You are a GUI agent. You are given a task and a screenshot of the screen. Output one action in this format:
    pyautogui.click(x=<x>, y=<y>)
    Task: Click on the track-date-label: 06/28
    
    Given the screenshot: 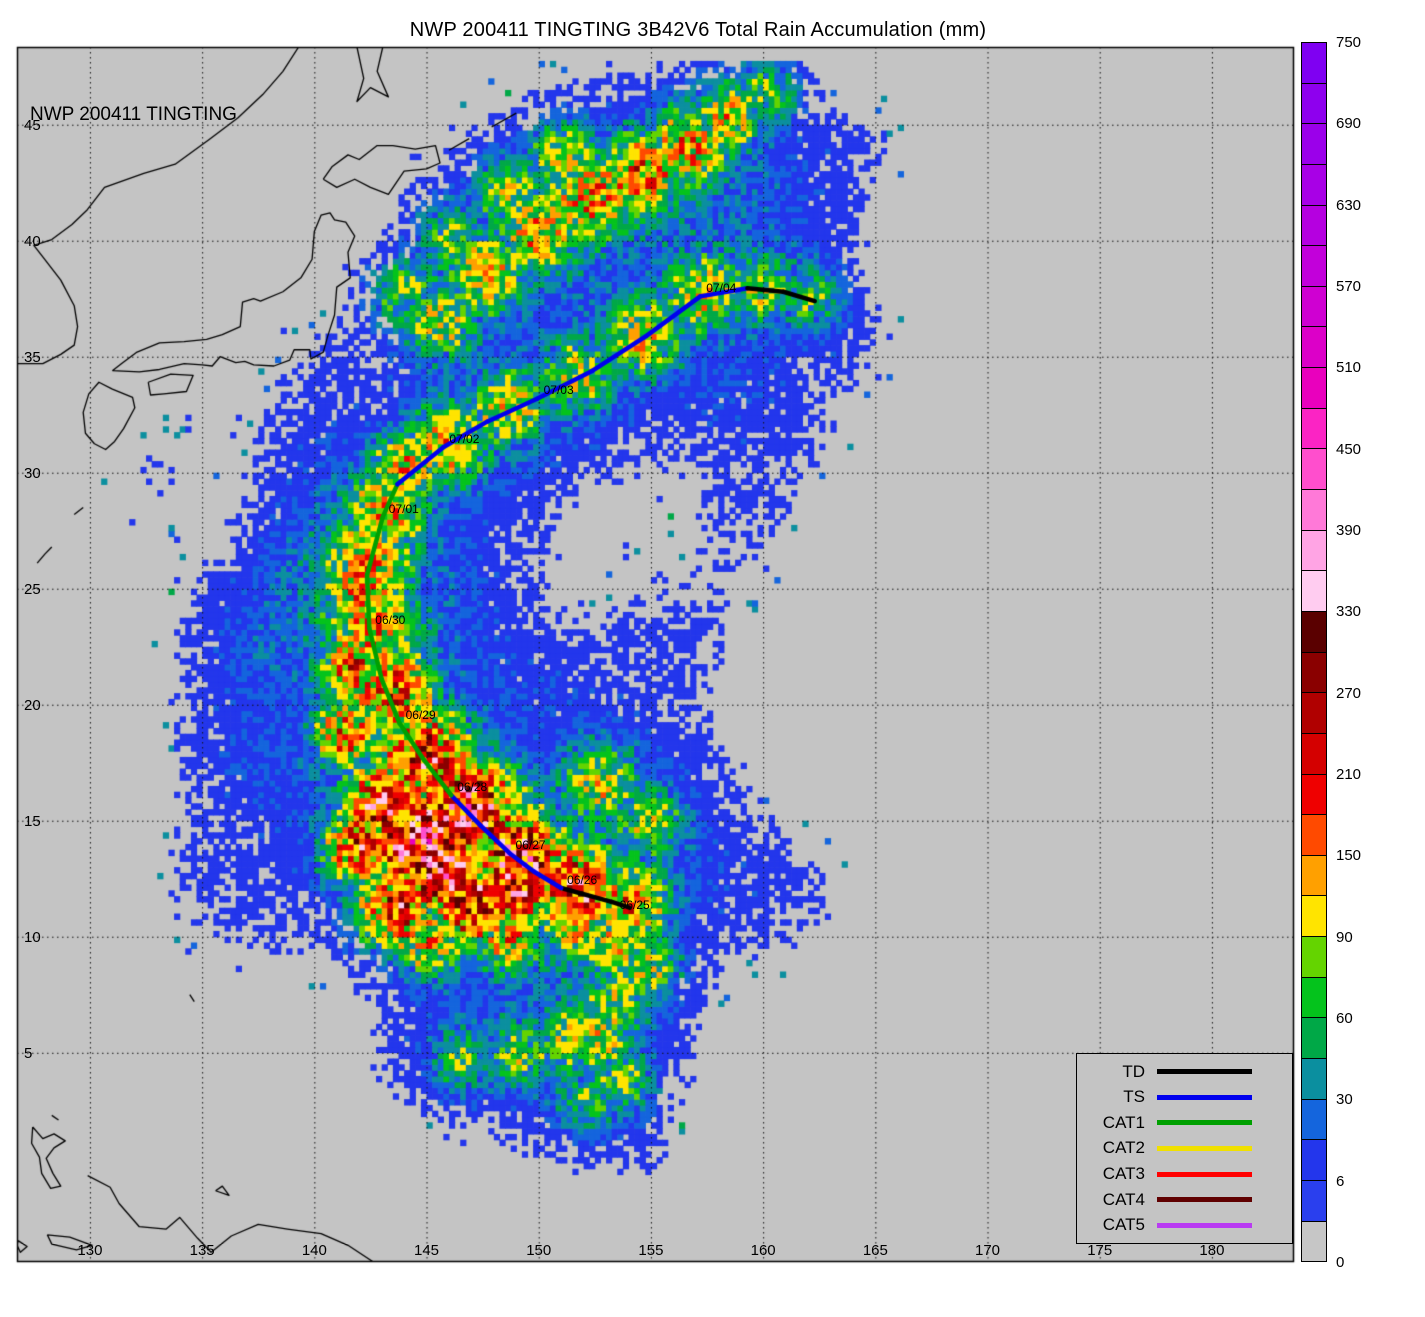 What is the action you would take?
    pyautogui.click(x=472, y=787)
    